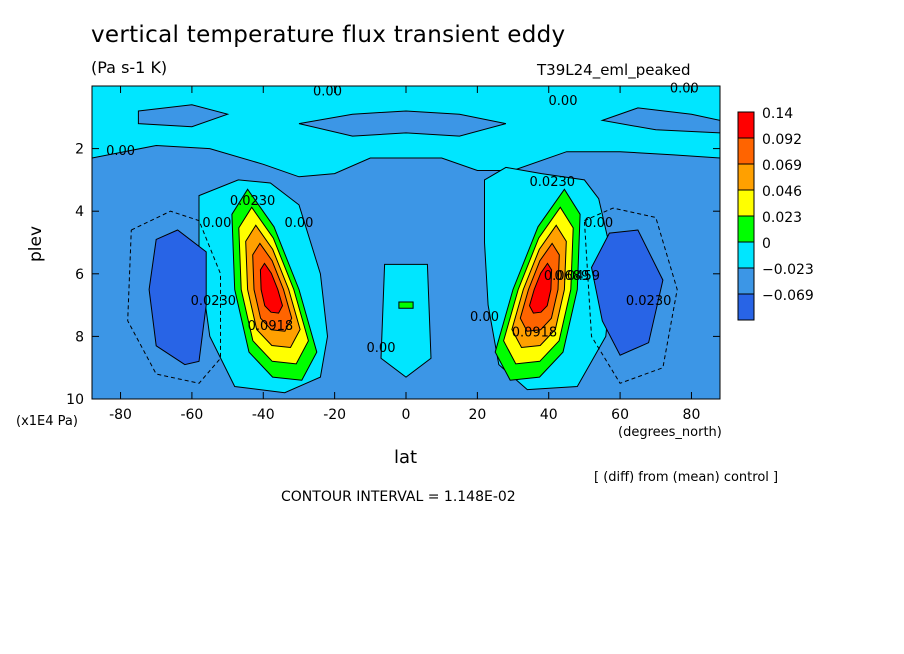  Describe the element at coordinates (692, 415) in the screenshot. I see `x-tick-label: 80` at that location.